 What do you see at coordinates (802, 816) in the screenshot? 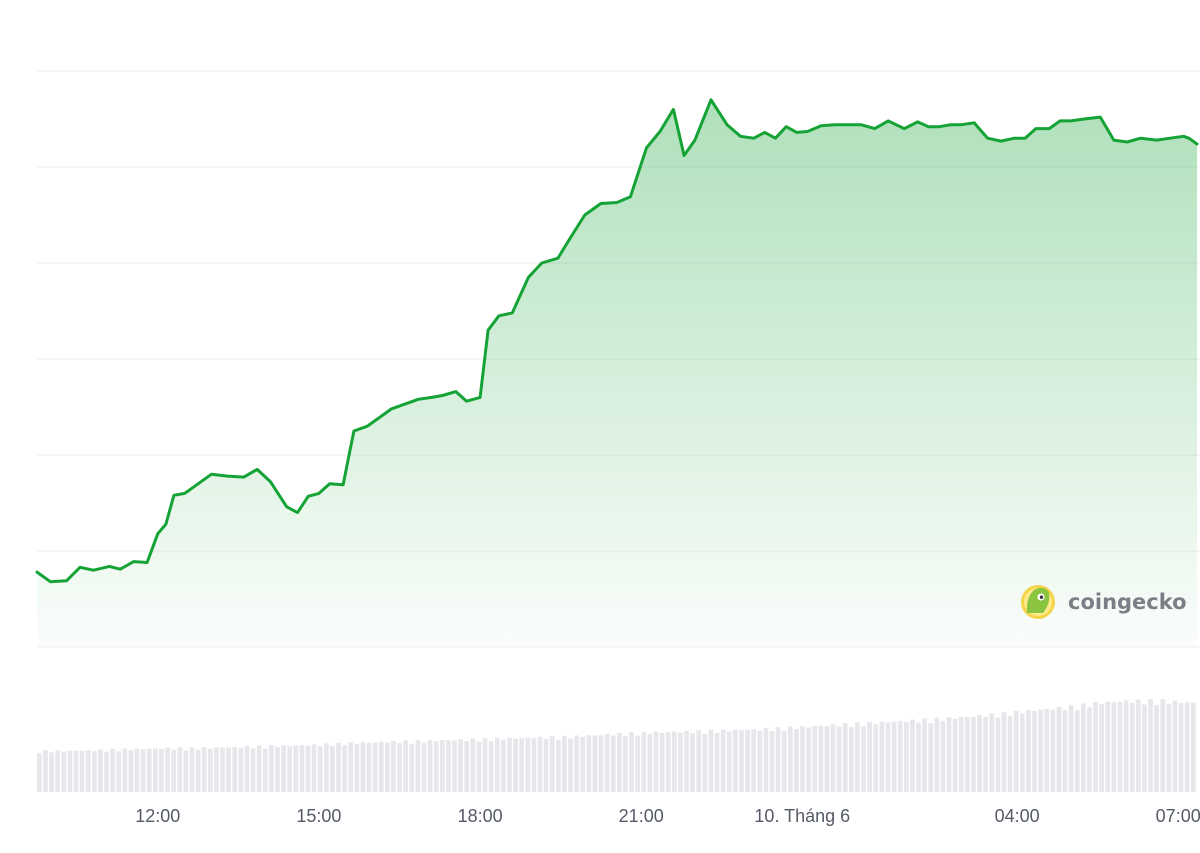
I see `x-tick-label: 10. Tháng 6` at bounding box center [802, 816].